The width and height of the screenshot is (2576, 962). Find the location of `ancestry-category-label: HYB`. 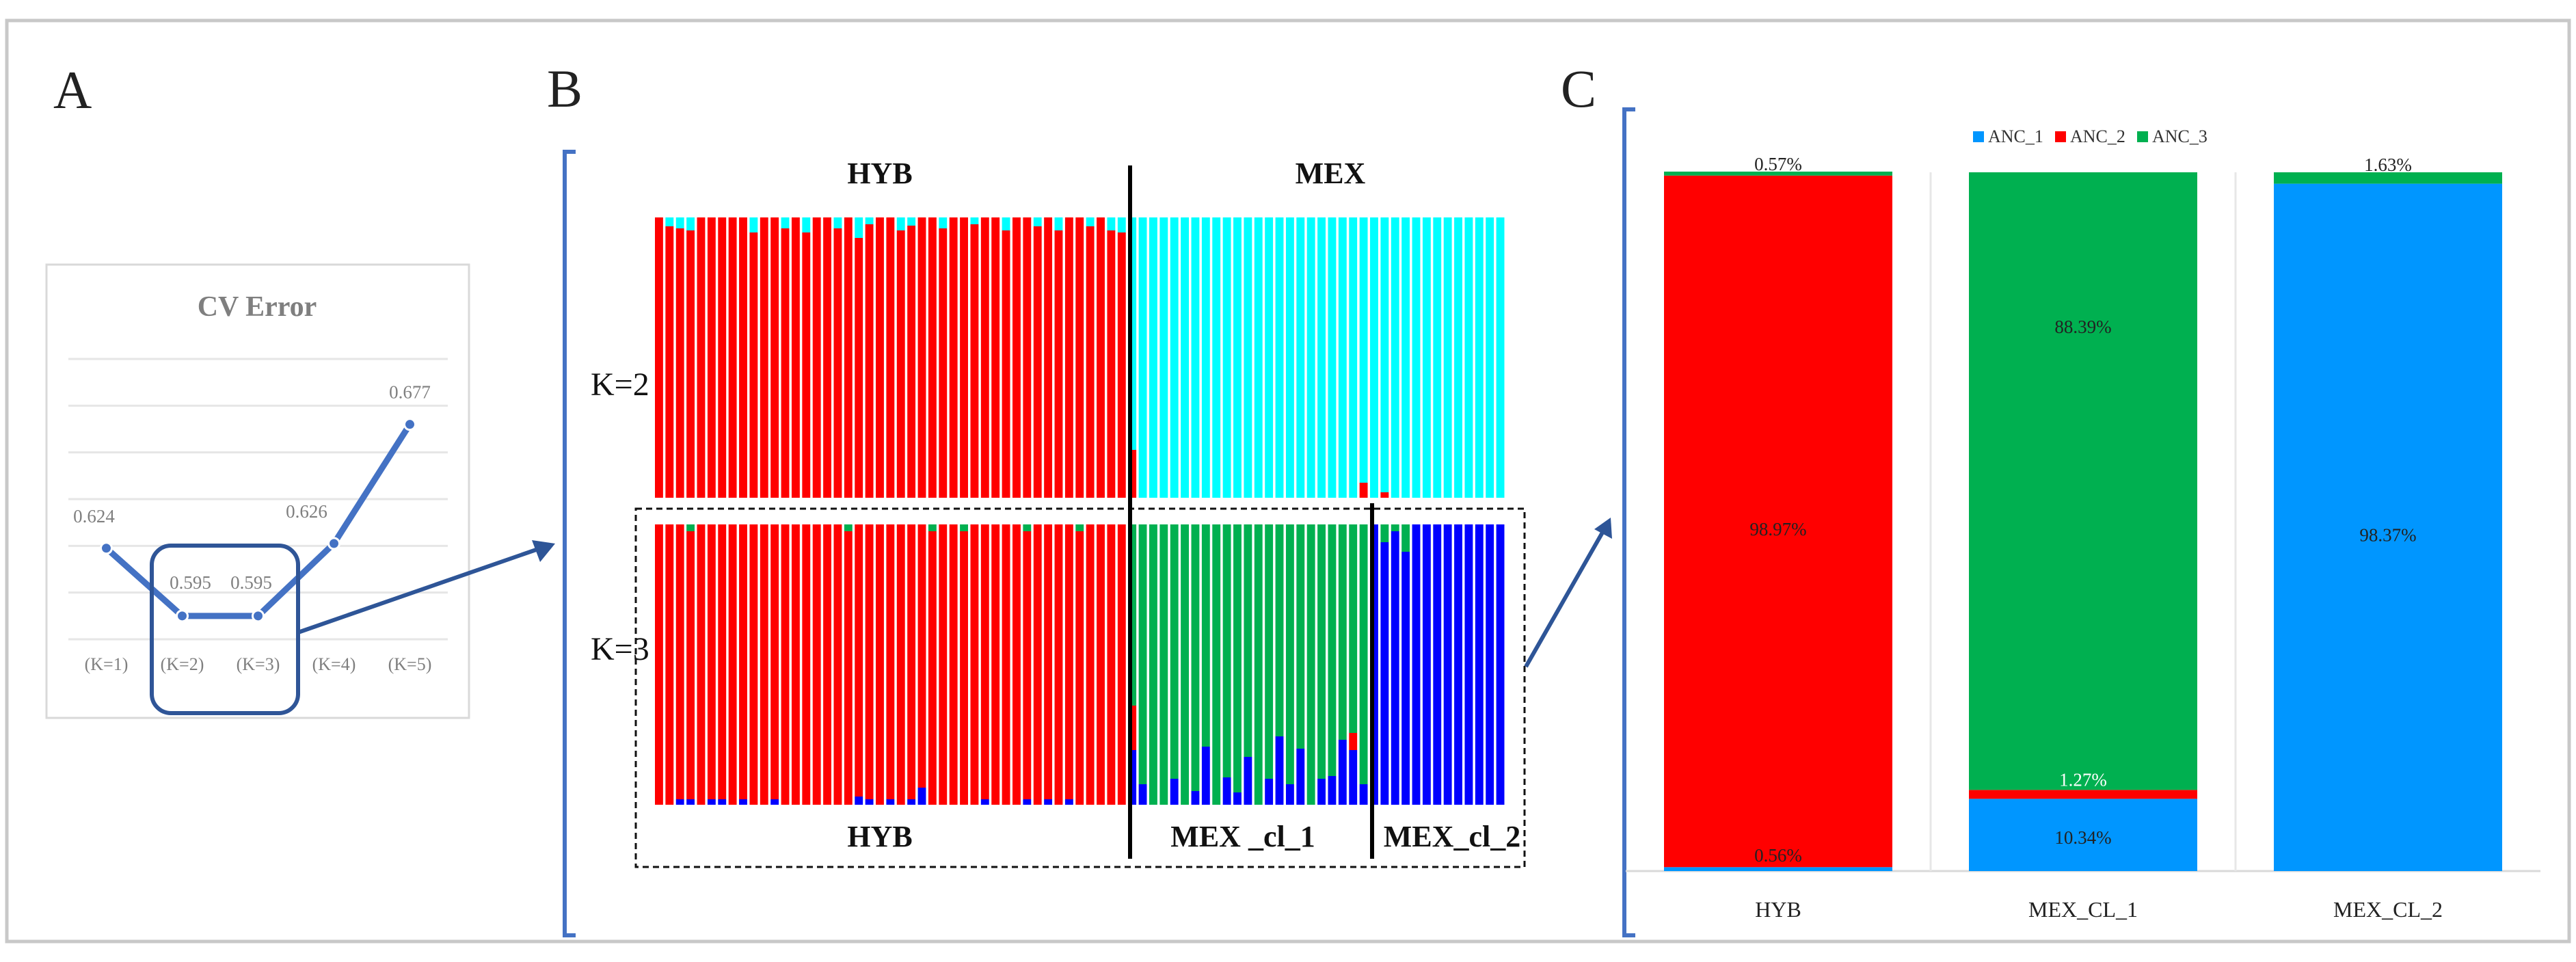

ancestry-category-label: HYB is located at coordinates (1778, 909).